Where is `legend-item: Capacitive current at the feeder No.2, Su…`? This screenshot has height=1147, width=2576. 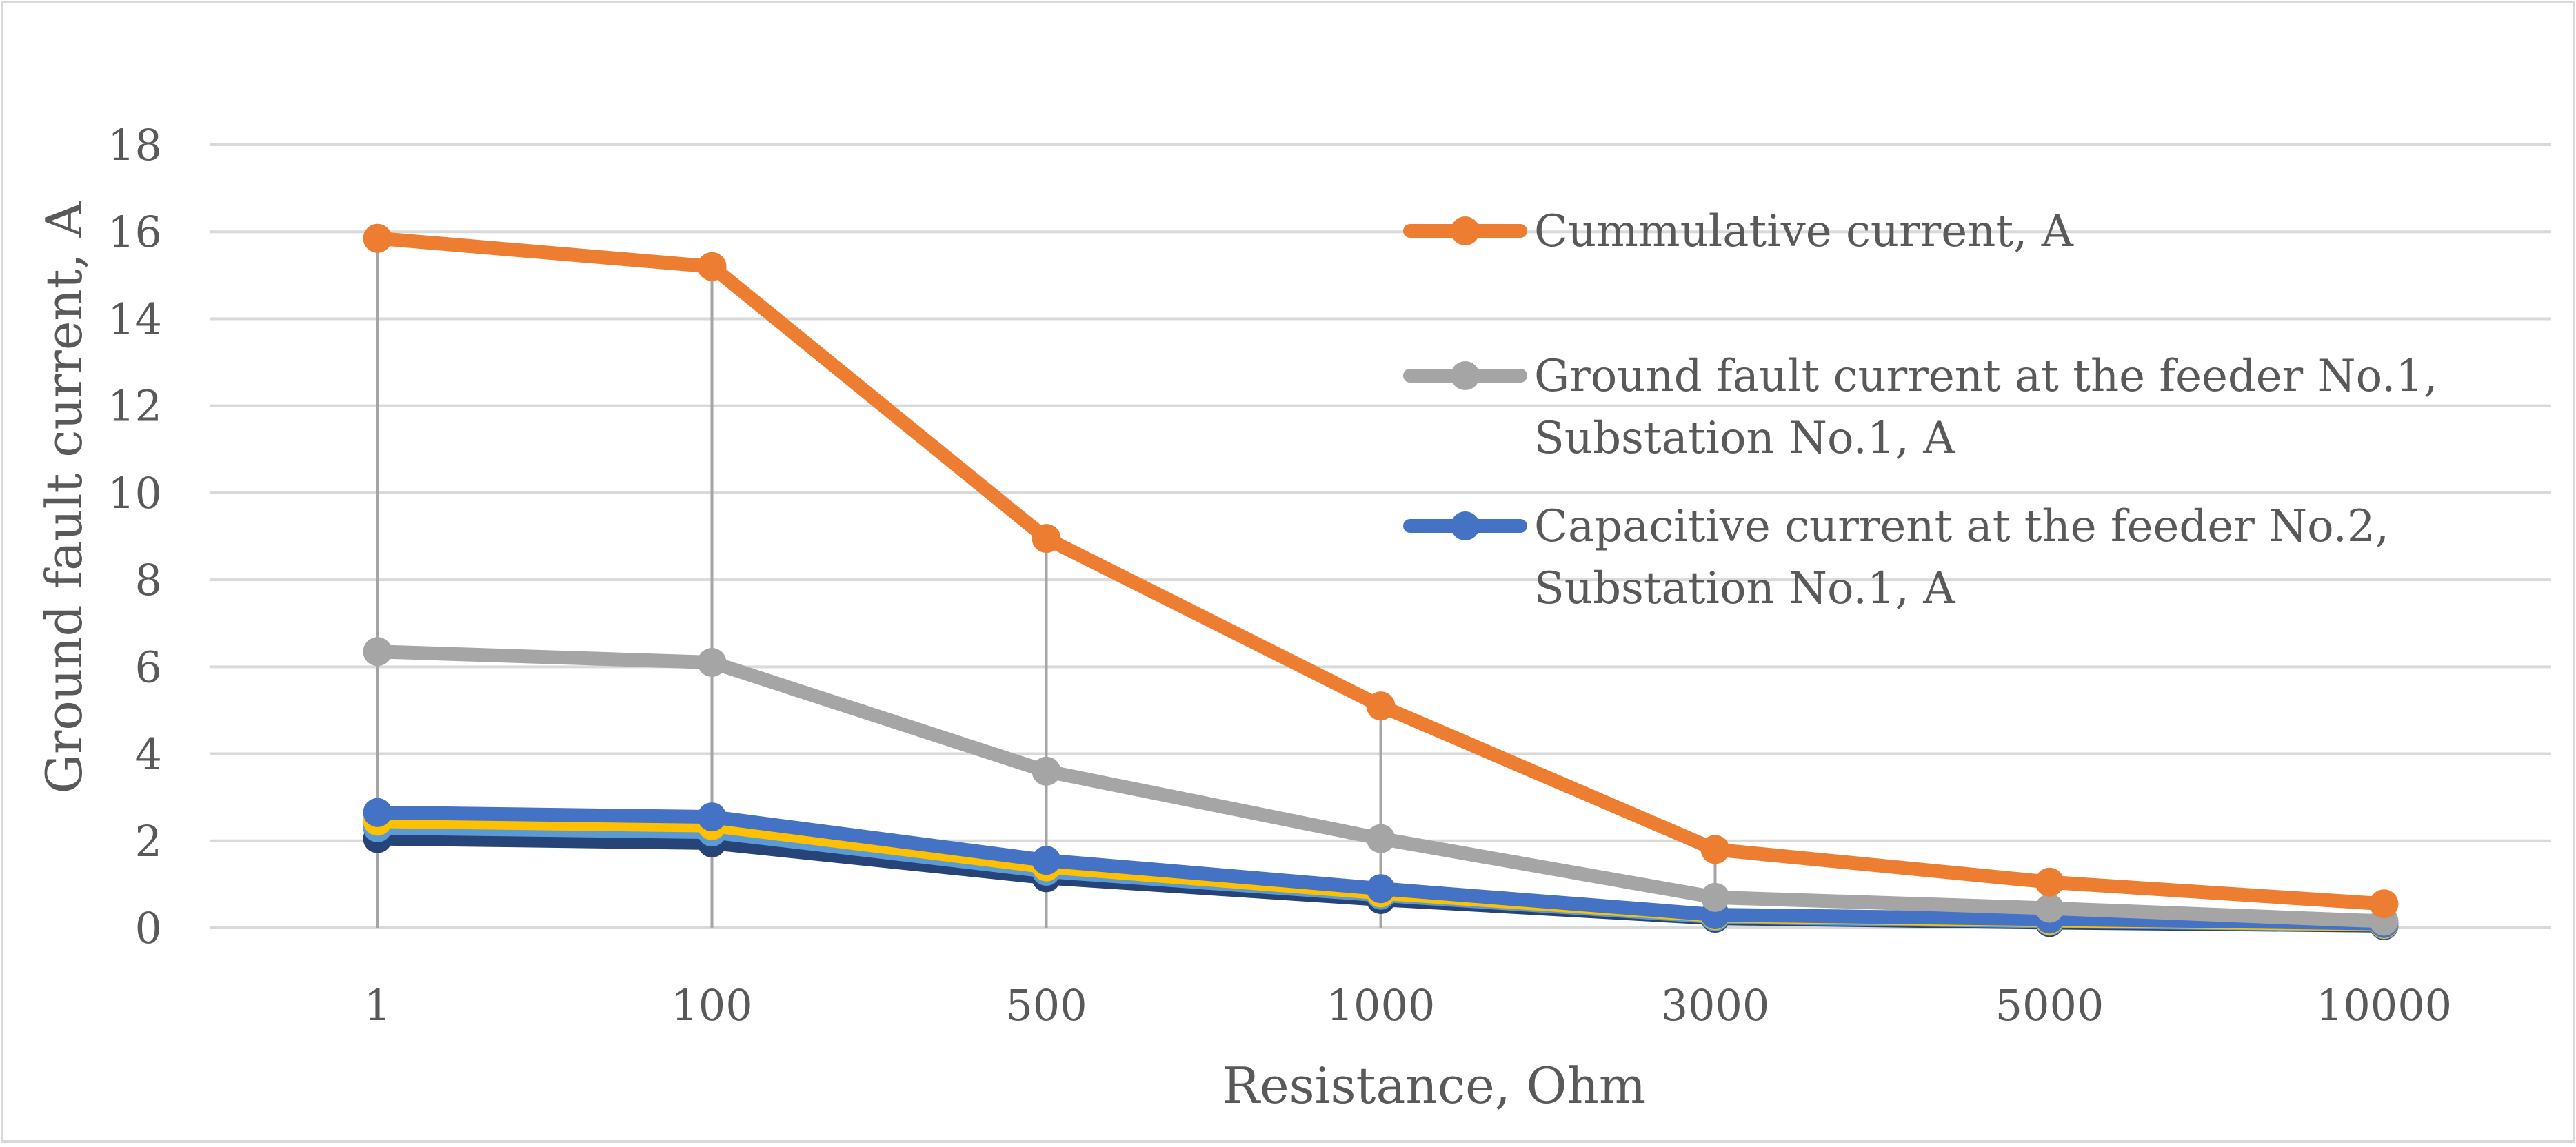 legend-item: Capacitive current at the feeder No.2, Su… is located at coordinates (1896, 557).